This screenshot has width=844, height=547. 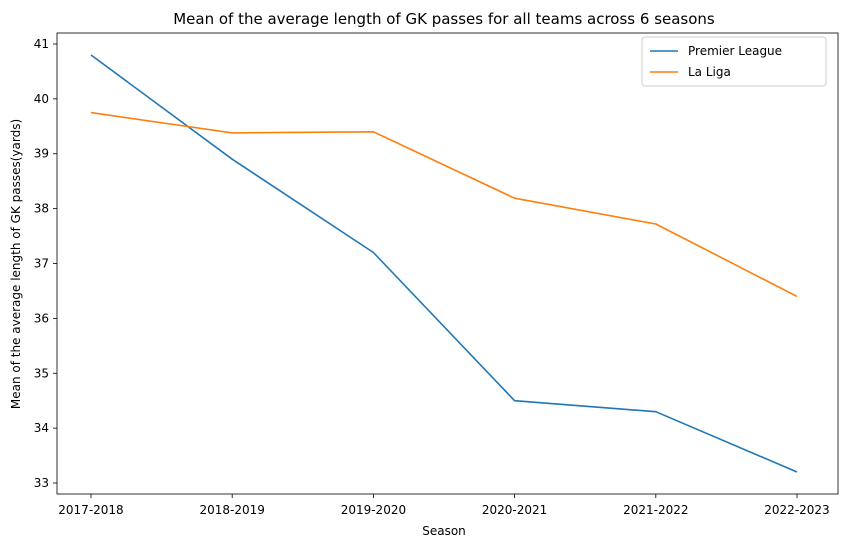 What do you see at coordinates (796, 510) in the screenshot?
I see `x-tick-label: 2022-2023` at bounding box center [796, 510].